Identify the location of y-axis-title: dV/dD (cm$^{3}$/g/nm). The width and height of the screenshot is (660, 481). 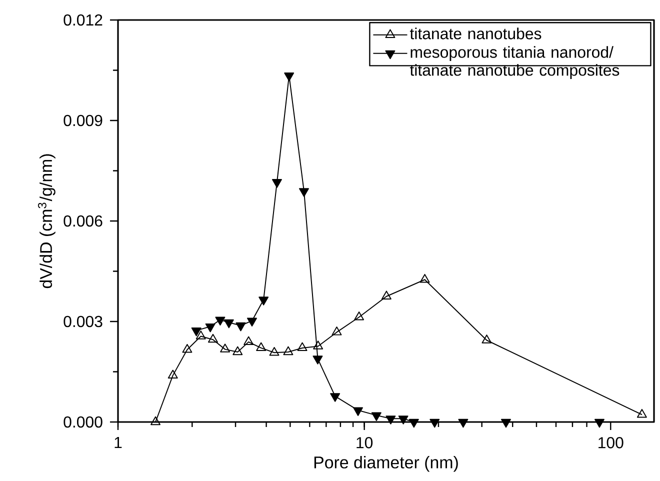
(47, 221).